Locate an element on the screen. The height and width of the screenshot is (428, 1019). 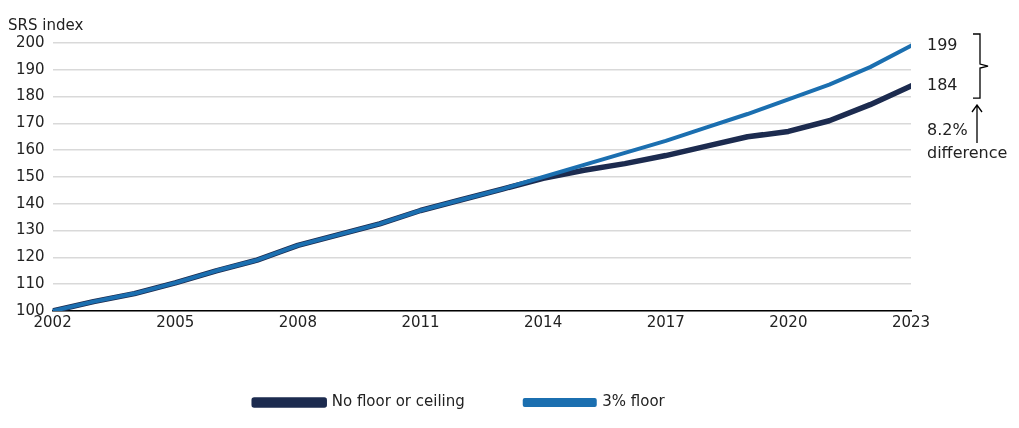
x-tick-label: 2014 is located at coordinates (543, 321).